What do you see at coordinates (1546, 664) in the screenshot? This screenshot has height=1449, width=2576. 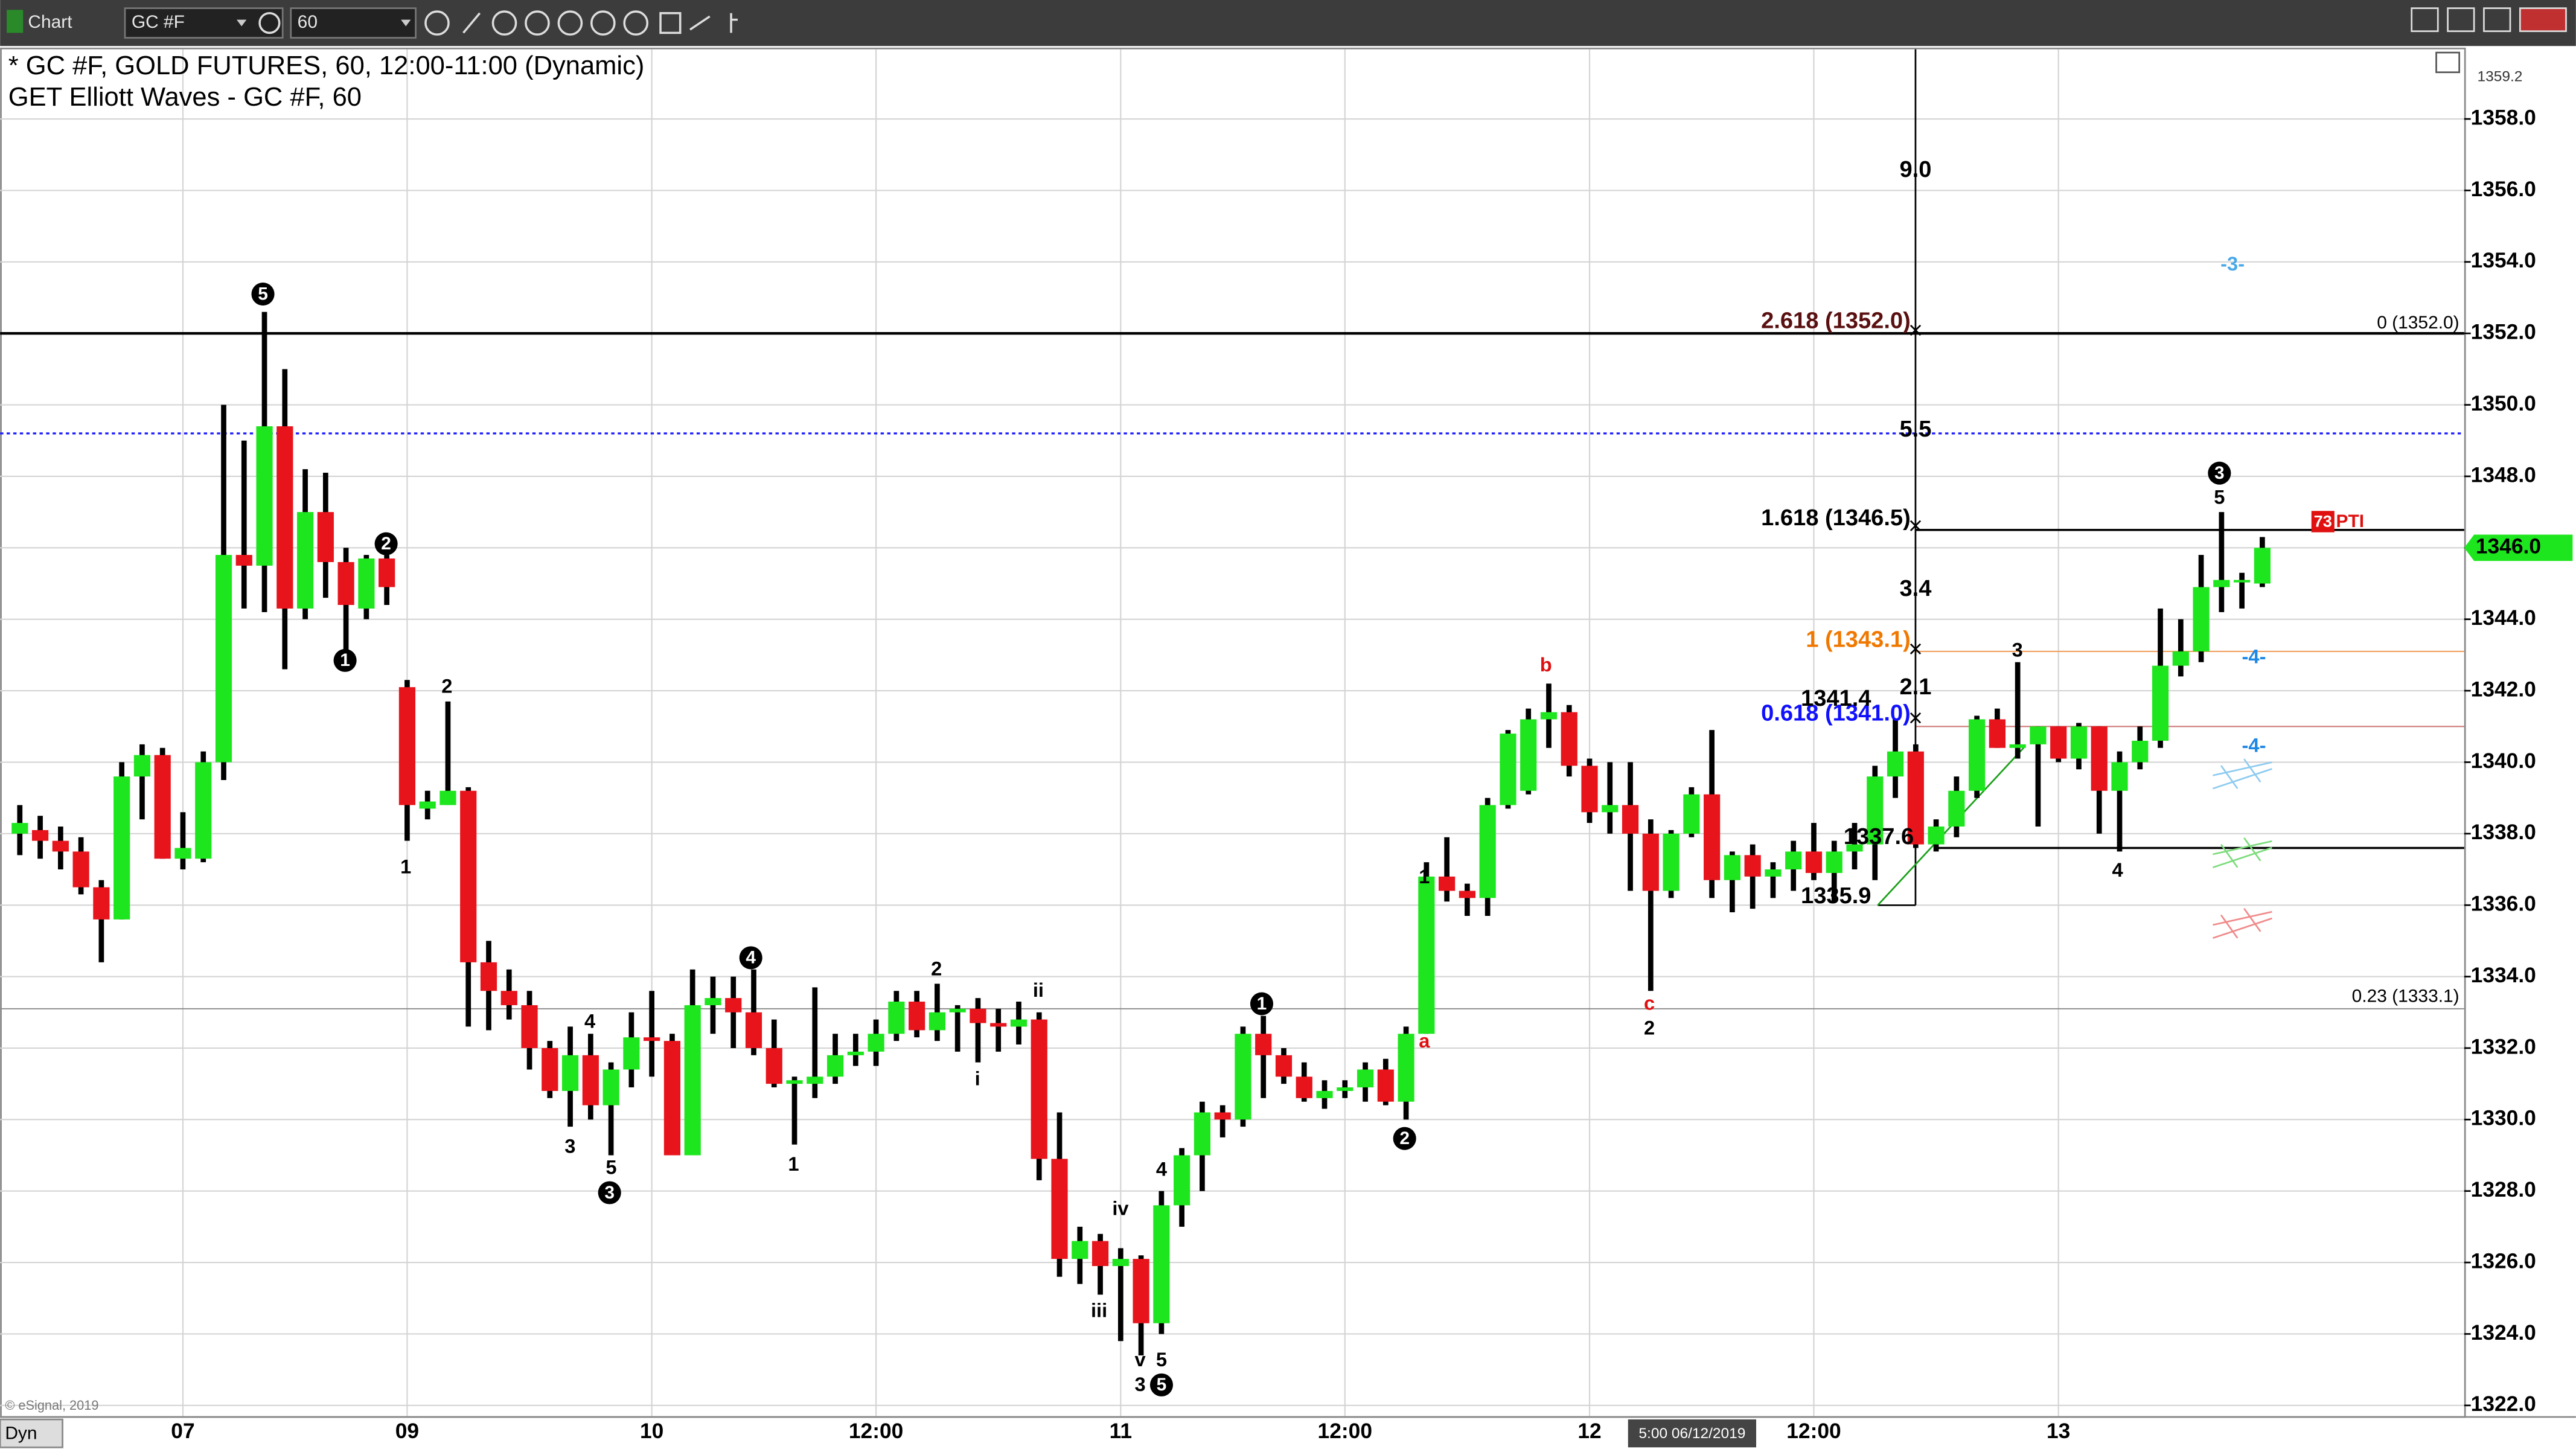 I see `wave-label: b` at bounding box center [1546, 664].